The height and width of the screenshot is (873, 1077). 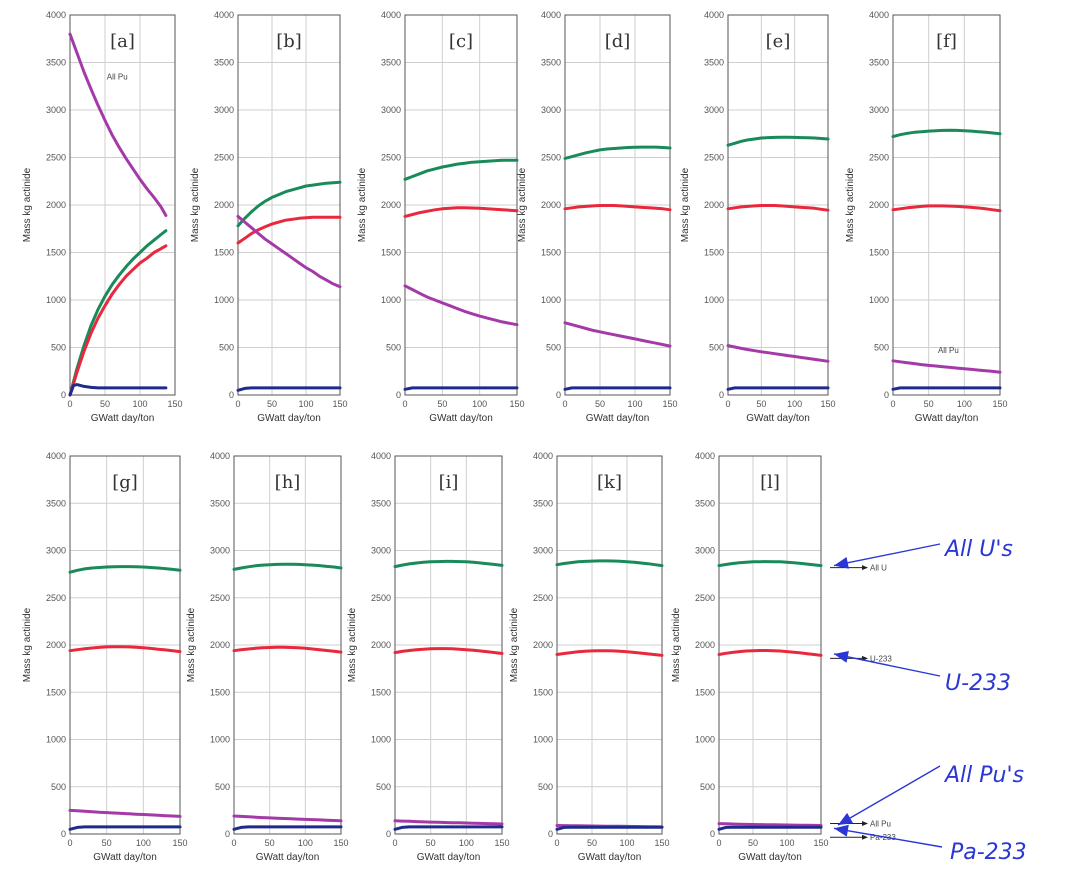 What do you see at coordinates (770, 482) in the screenshot?
I see `panel-label: [l]` at bounding box center [770, 482].